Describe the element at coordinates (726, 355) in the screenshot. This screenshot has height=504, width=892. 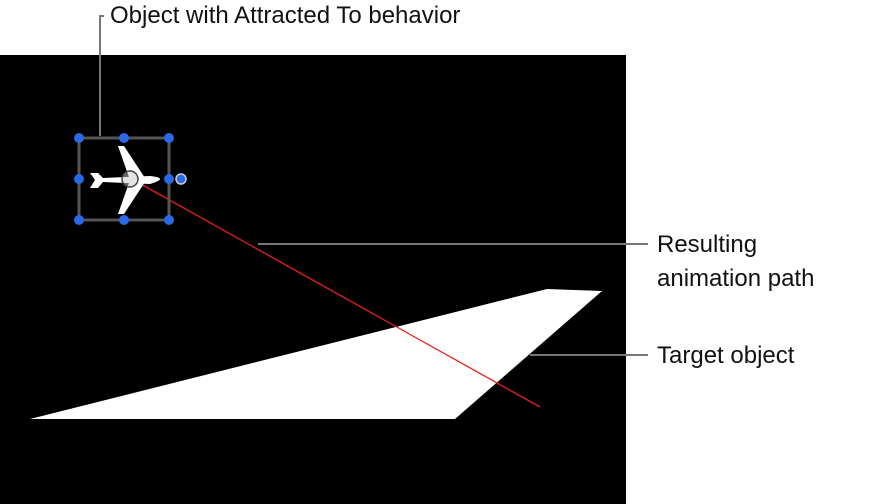
I see `callout-target: Target object` at that location.